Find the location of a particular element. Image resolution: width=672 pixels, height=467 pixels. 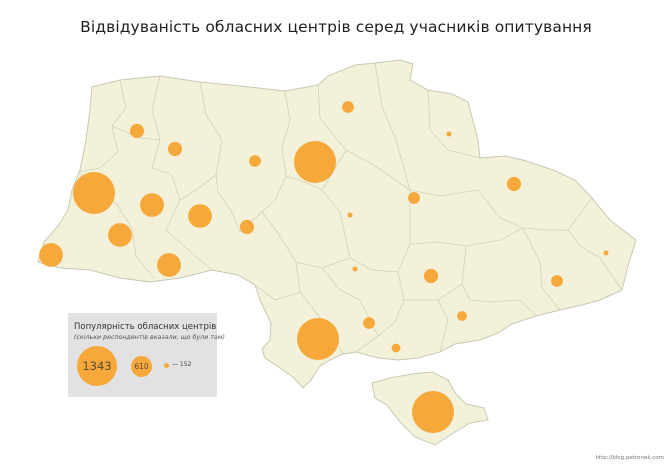

city-20-bubble is located at coordinates (462, 316).